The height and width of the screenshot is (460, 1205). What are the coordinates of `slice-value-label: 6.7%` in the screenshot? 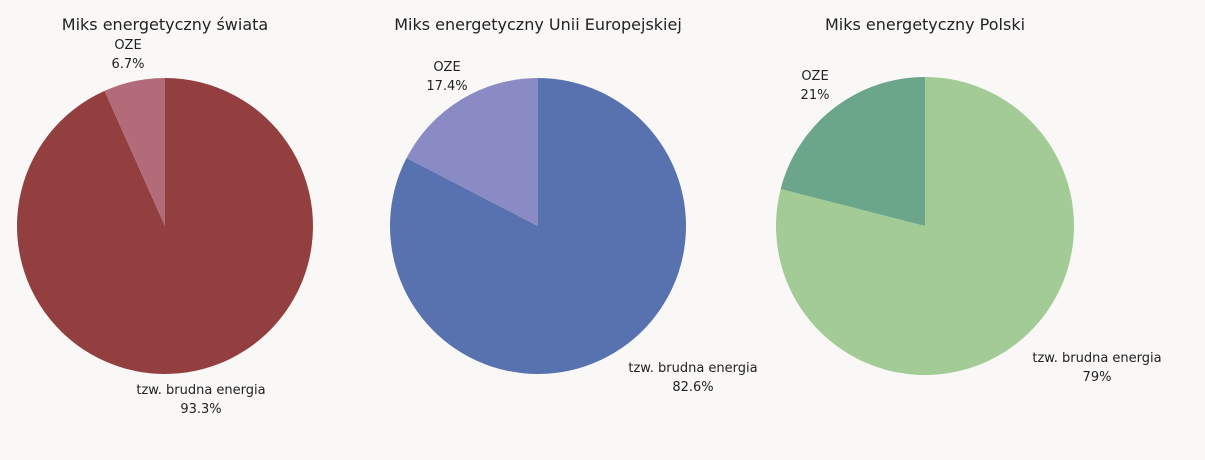 It's located at (127, 64).